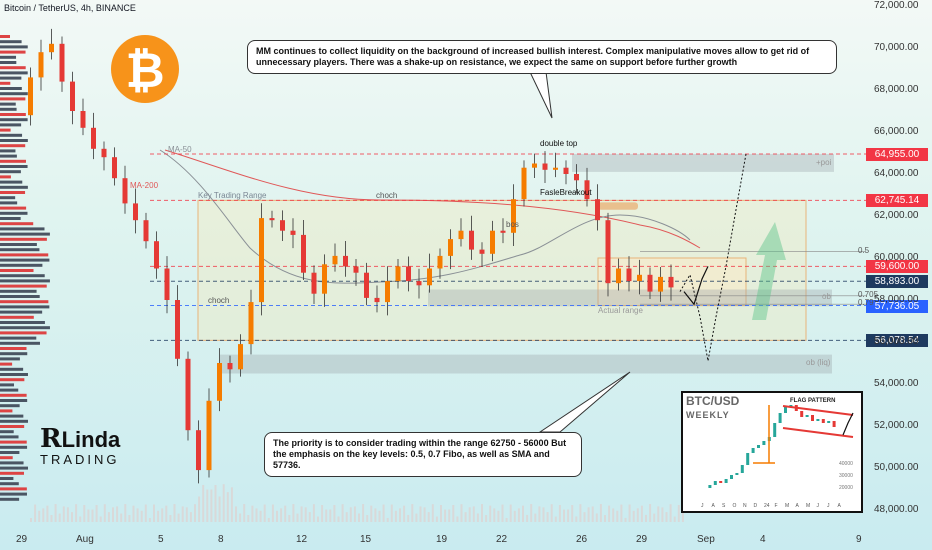  What do you see at coordinates (302, 539) in the screenshot?
I see `x-tick-label: 12` at bounding box center [302, 539].